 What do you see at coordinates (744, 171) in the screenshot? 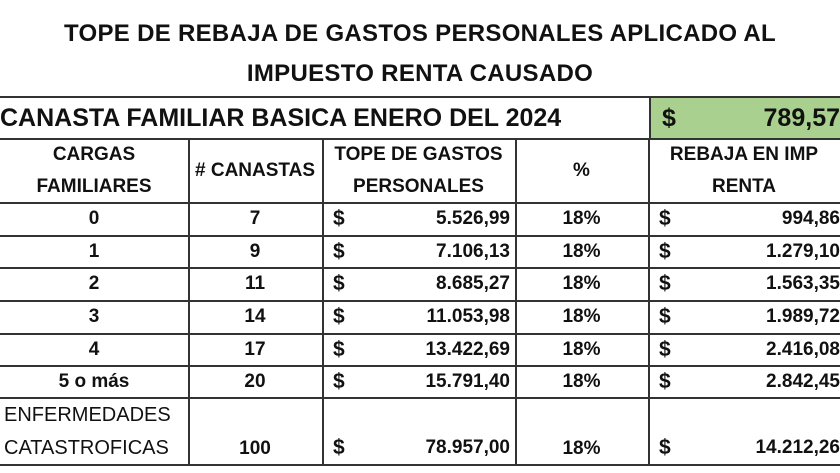
I see `header-rebaja: REBAJA EN IMP RENTA` at bounding box center [744, 171].